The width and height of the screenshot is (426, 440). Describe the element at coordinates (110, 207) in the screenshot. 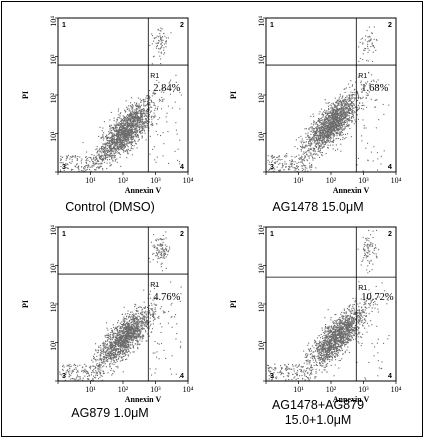

I see `caption-line: Control (DMSO)` at that location.